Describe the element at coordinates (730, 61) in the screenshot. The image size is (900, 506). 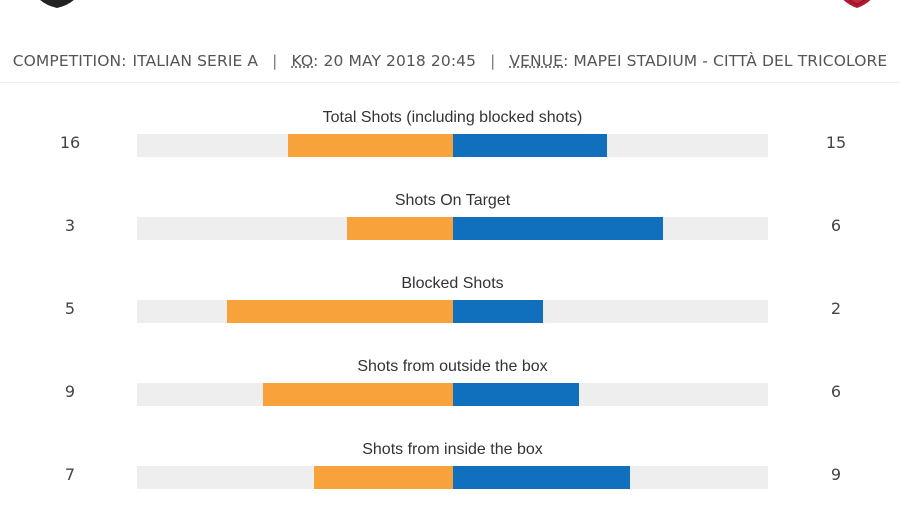
I see `venue-value: MAPEI STADIUM - CITTÀ DEL TRICOLORE` at that location.